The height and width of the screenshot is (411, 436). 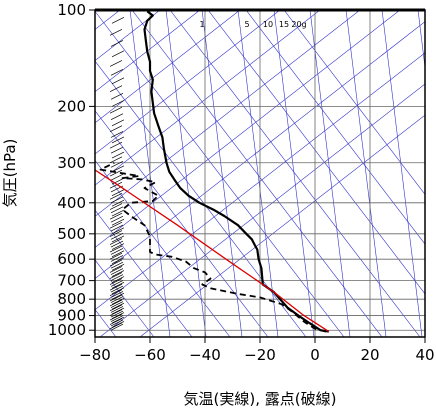 What do you see at coordinates (284, 24) in the screenshot?
I see `mixing-ratio-label: 15` at bounding box center [284, 24].